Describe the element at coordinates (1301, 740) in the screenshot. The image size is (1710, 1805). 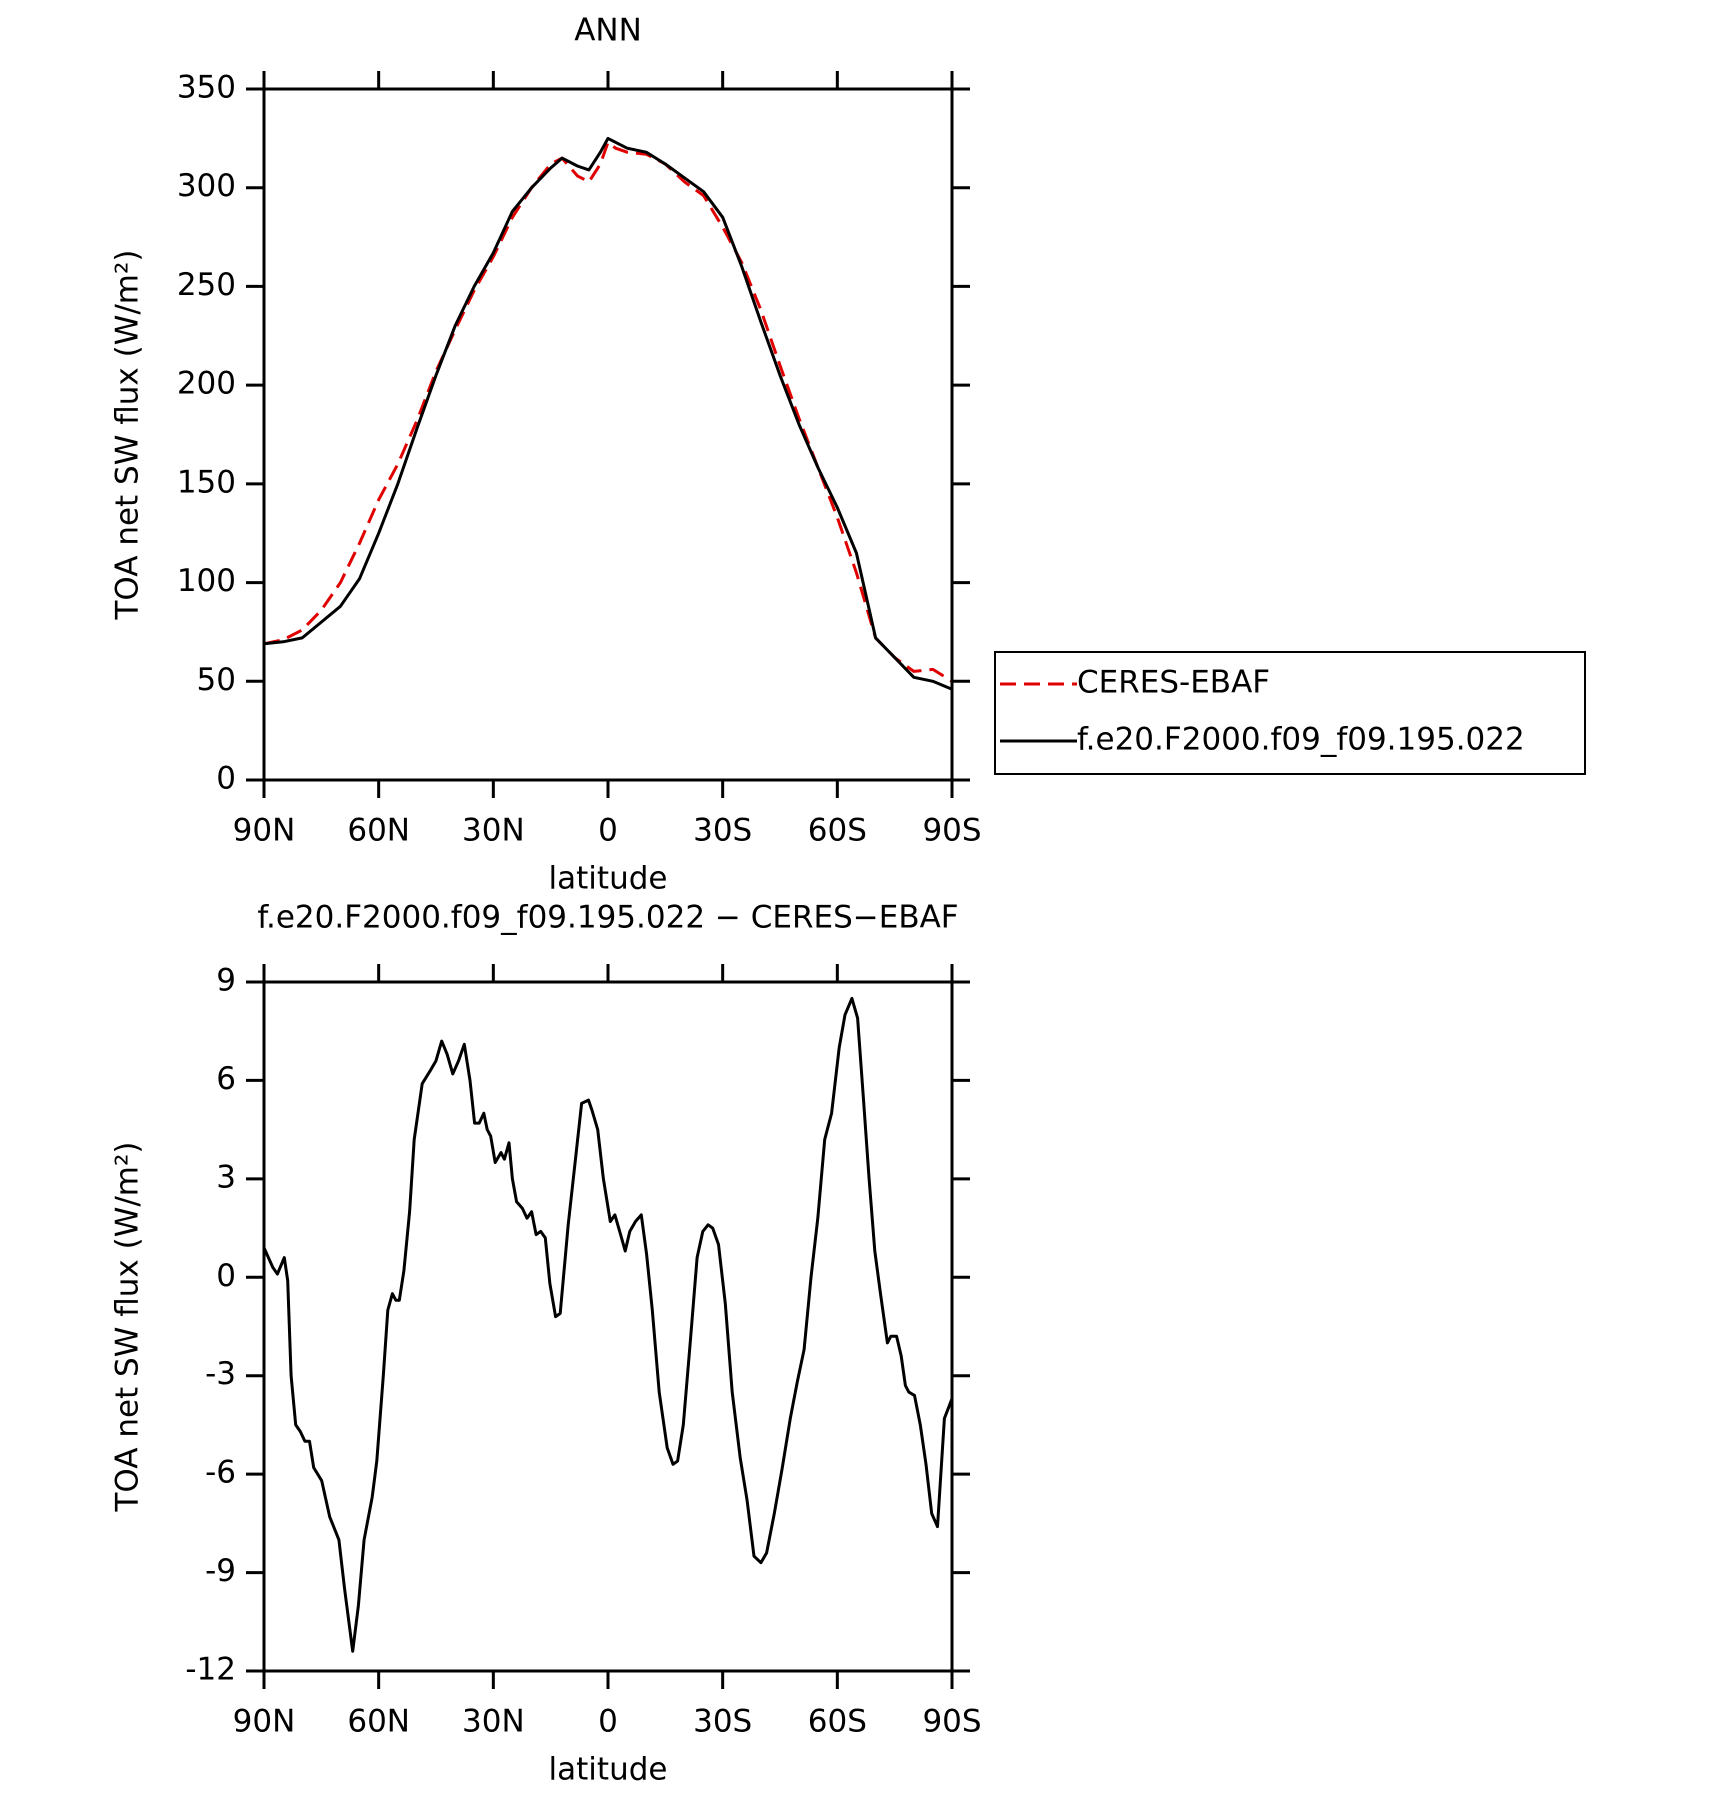
I see `legend-label: f.e20.F2000.f09_f09.195.022` at that location.